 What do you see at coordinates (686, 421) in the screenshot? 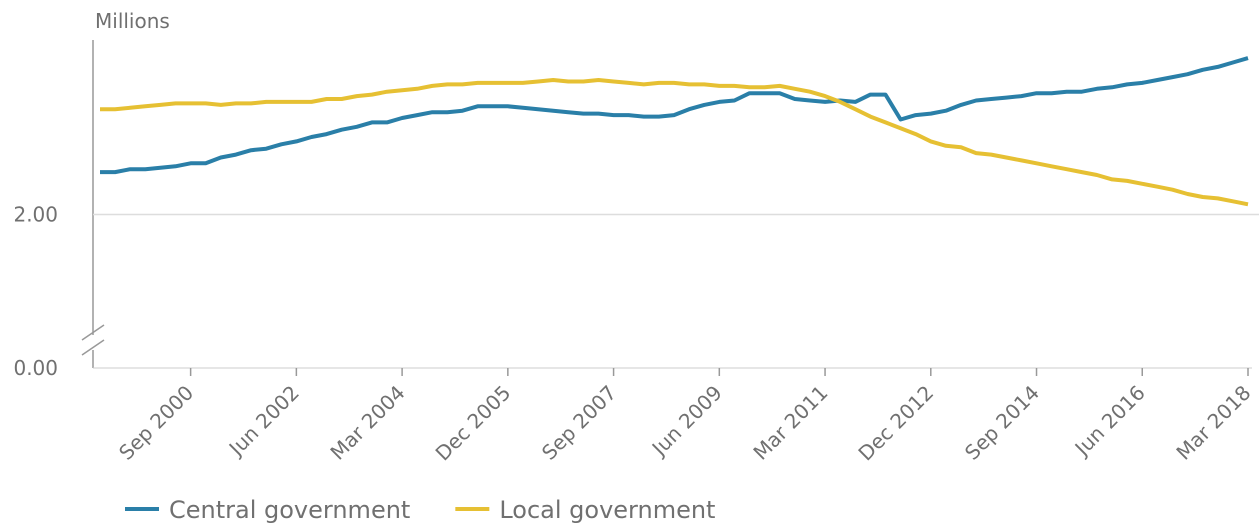
I see `x-tick-label: Jun 2009` at bounding box center [686, 421].